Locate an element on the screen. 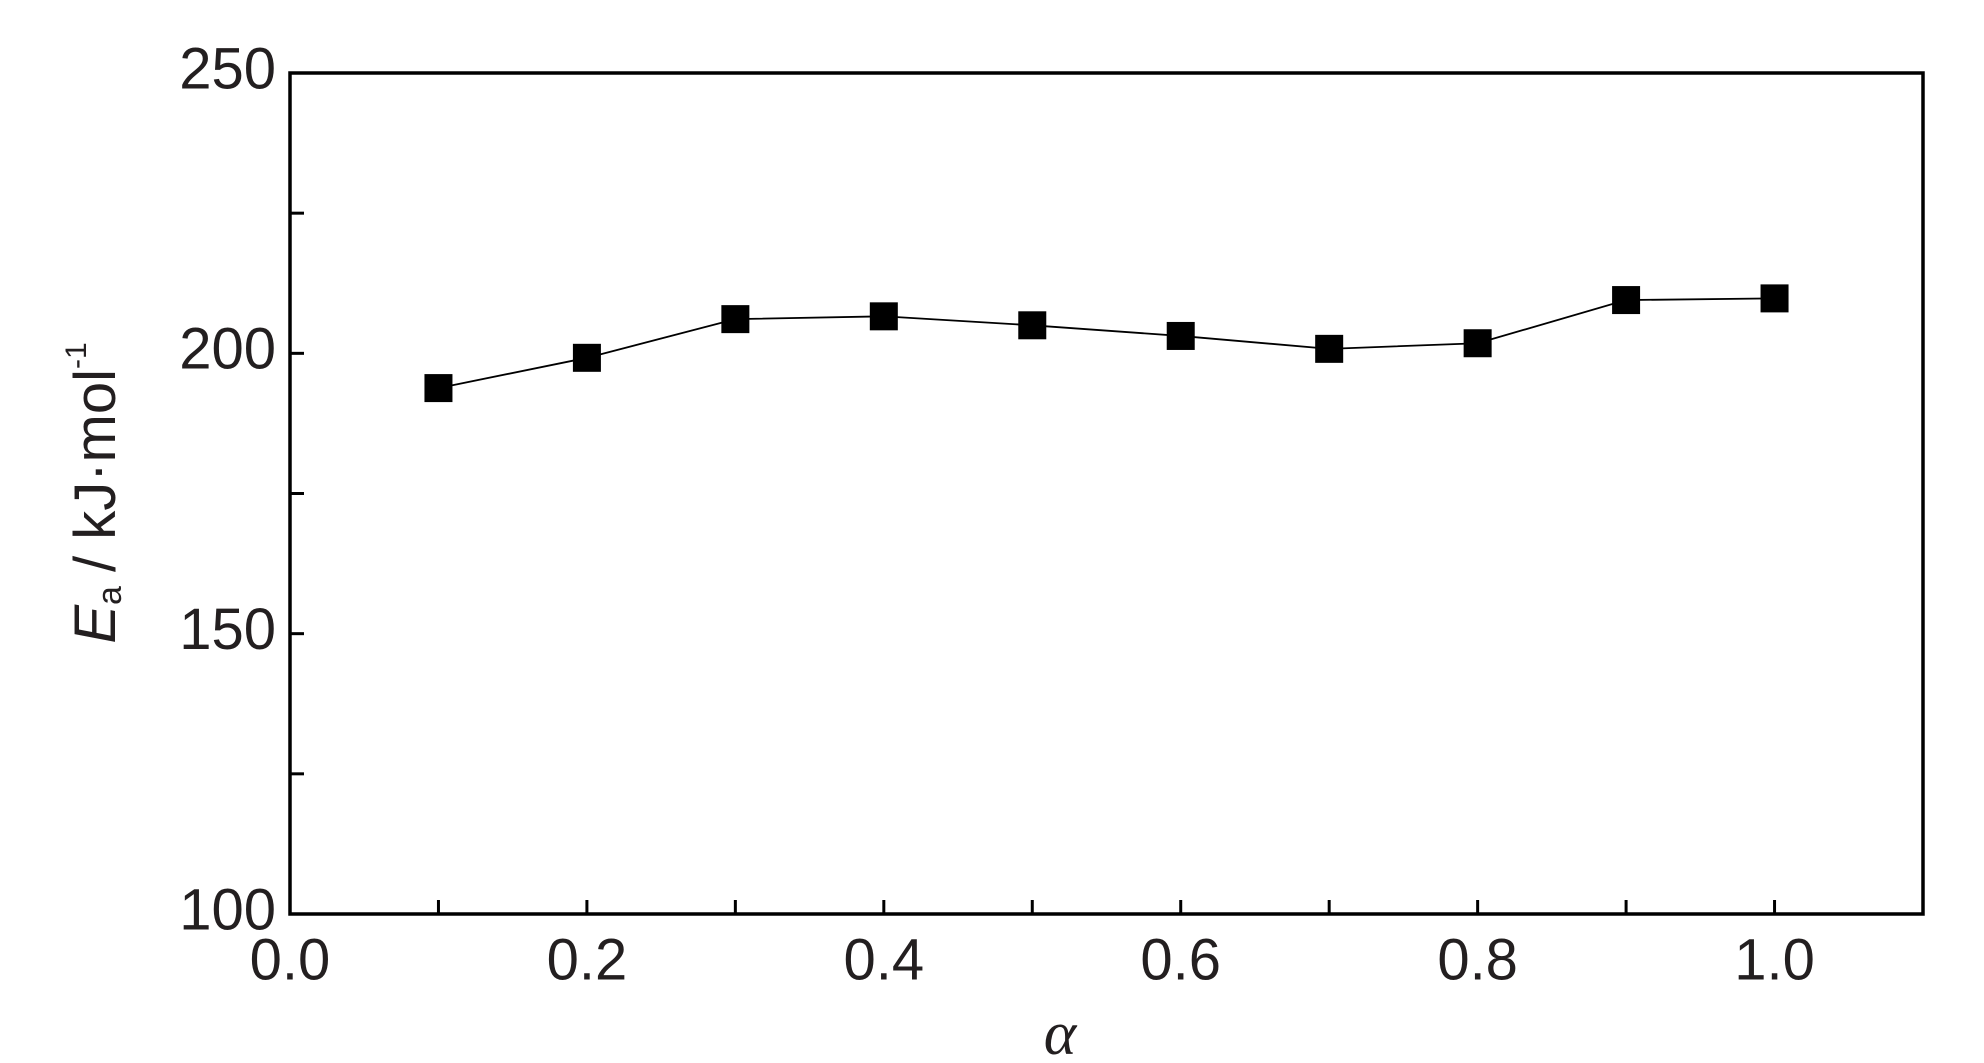 The height and width of the screenshot is (1063, 1984). y-label-unit: / kJ·mol is located at coordinates (95, 470).